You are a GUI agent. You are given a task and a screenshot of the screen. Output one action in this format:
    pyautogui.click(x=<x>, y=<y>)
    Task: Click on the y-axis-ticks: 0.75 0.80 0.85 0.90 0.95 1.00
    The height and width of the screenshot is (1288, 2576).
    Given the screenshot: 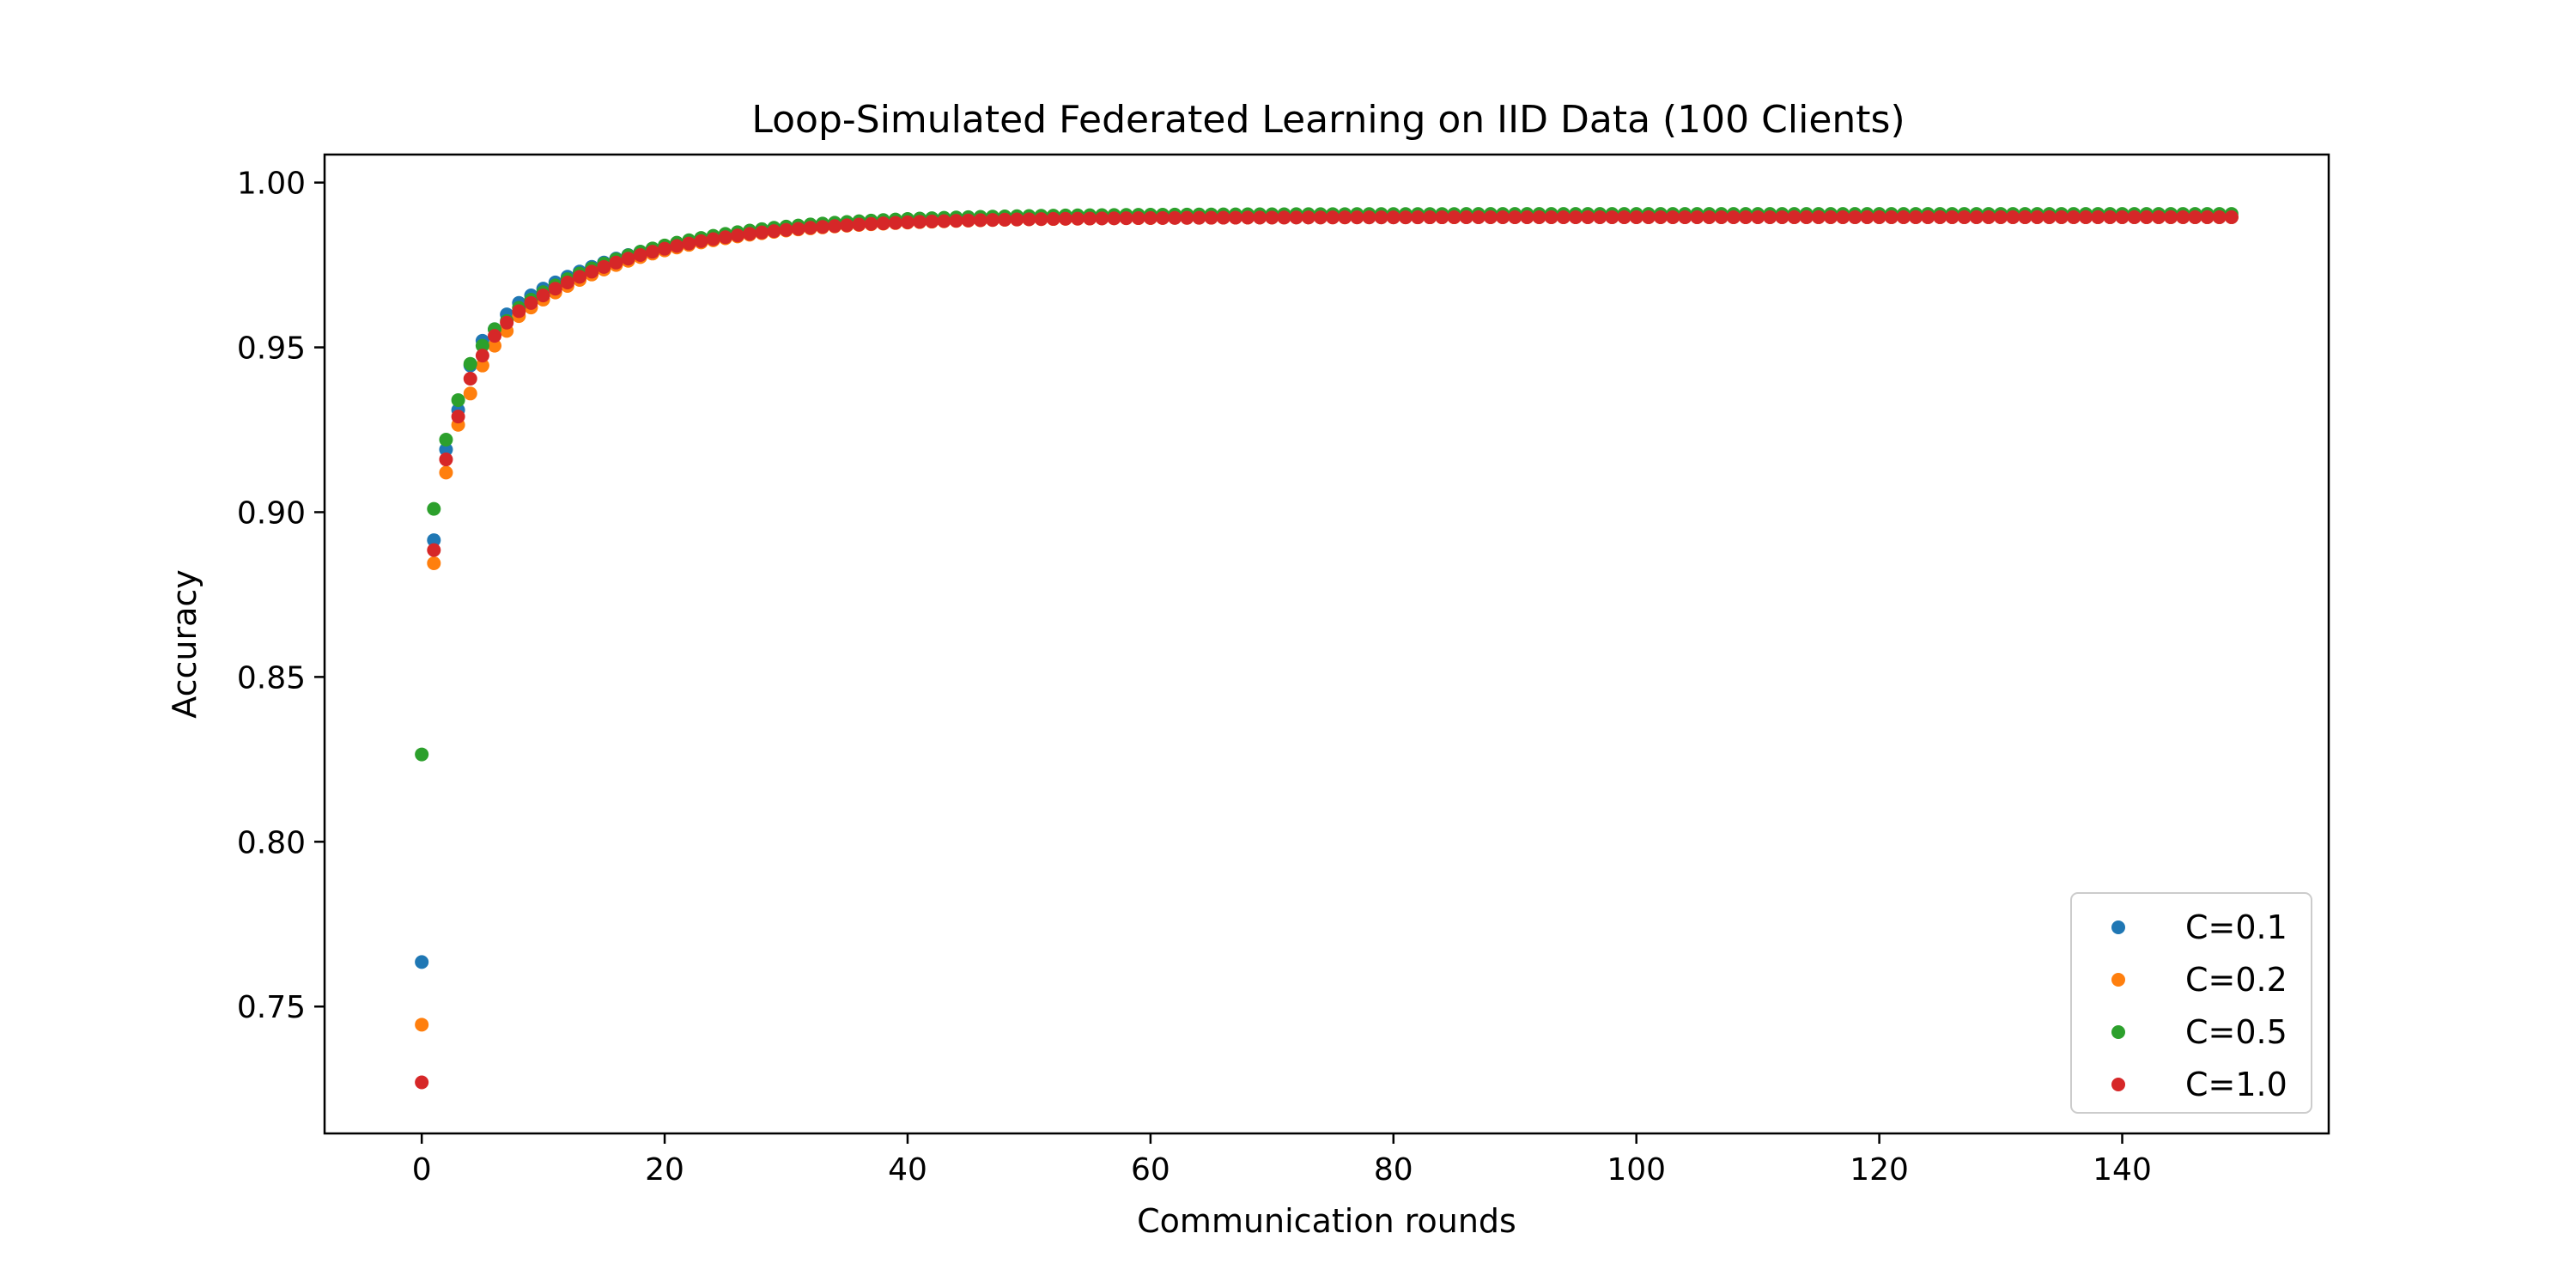 What is the action you would take?
    pyautogui.click(x=281, y=596)
    